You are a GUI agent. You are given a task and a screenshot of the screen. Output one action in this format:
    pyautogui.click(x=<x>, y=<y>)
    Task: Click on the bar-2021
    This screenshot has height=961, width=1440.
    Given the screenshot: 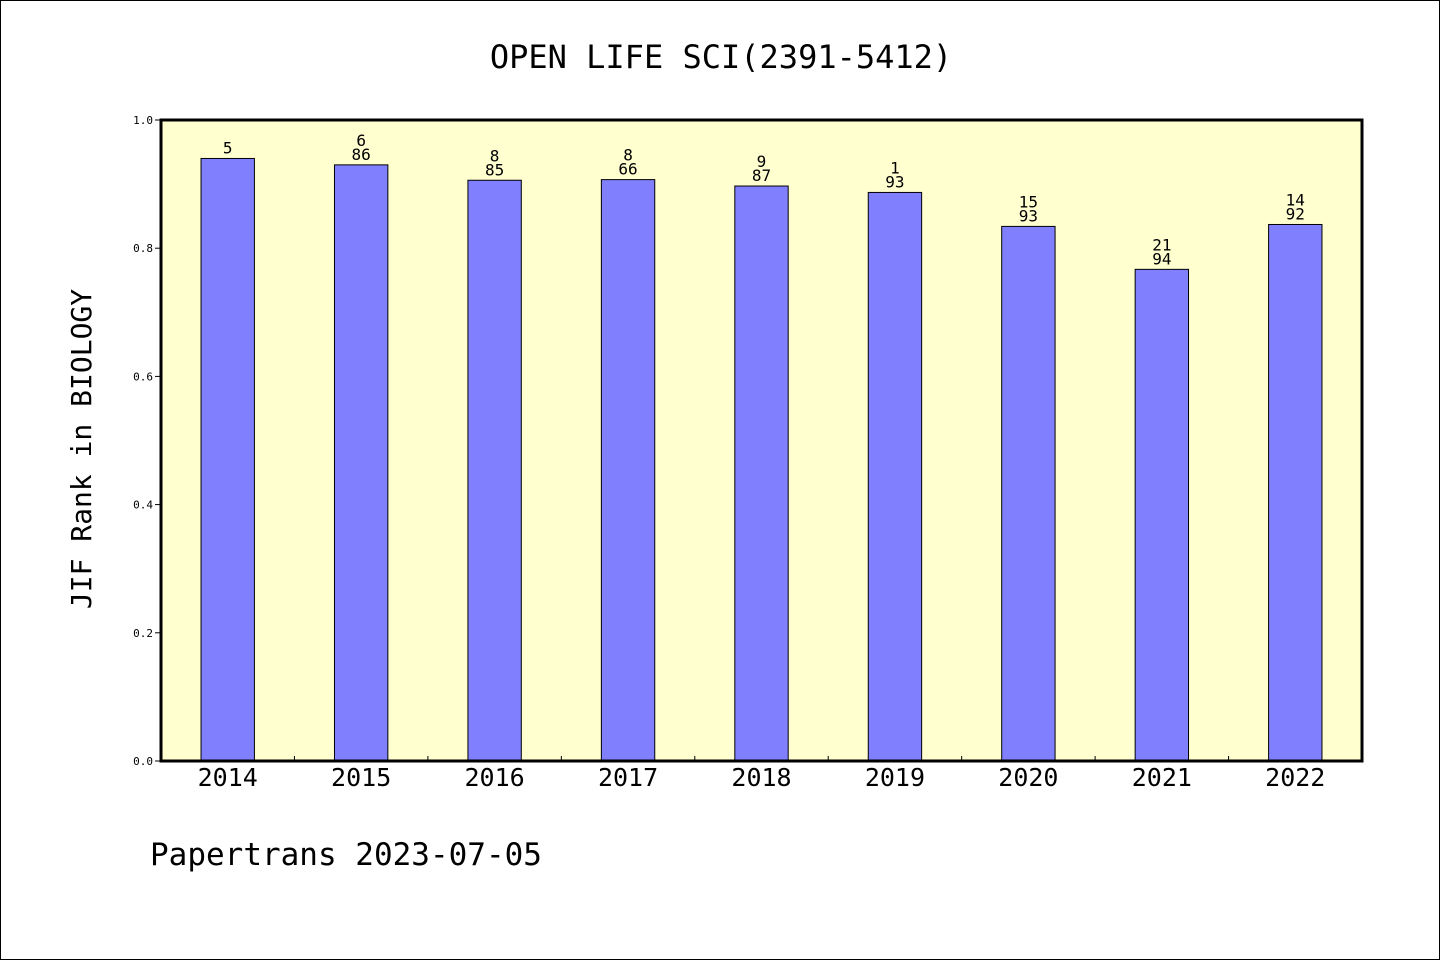 What is the action you would take?
    pyautogui.click(x=1162, y=515)
    